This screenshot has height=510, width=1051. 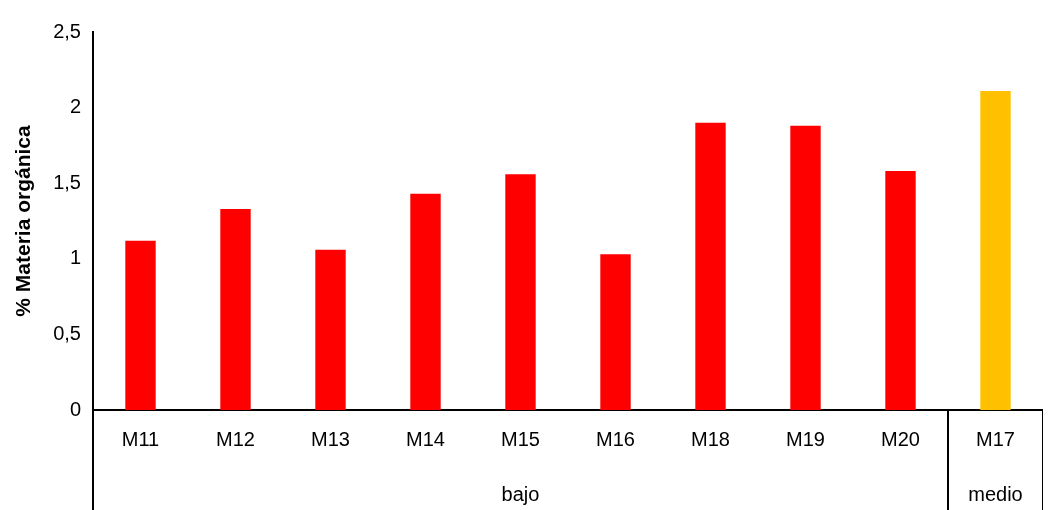 What do you see at coordinates (23, 220) in the screenshot?
I see `y-axis-title: % Materia orgánica` at bounding box center [23, 220].